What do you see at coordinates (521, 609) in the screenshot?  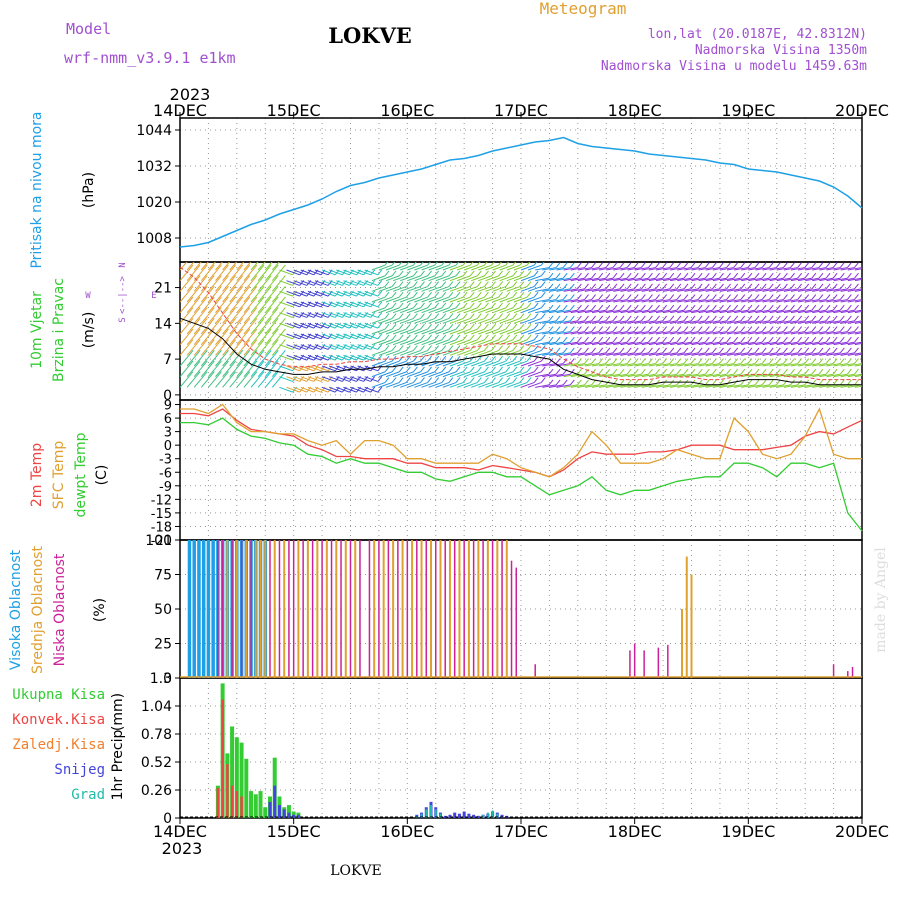 I see `cloud-bars` at bounding box center [521, 609].